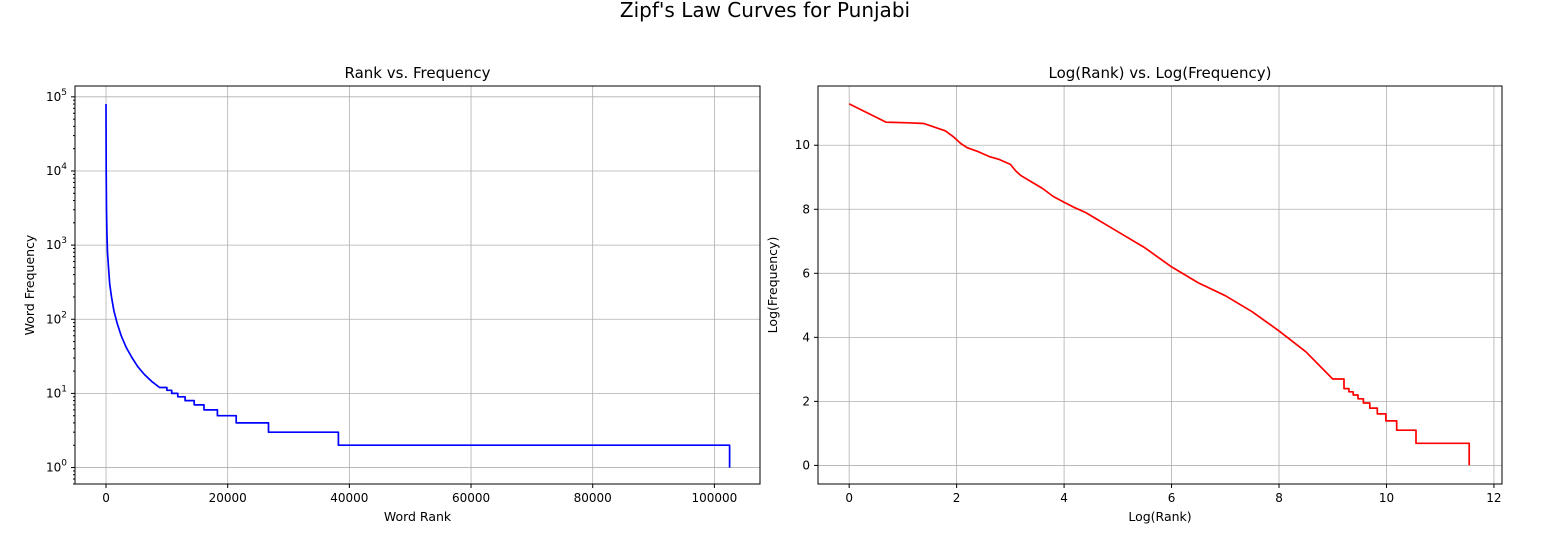  I want to click on y-tick-label: 10⁵, so click(56, 96).